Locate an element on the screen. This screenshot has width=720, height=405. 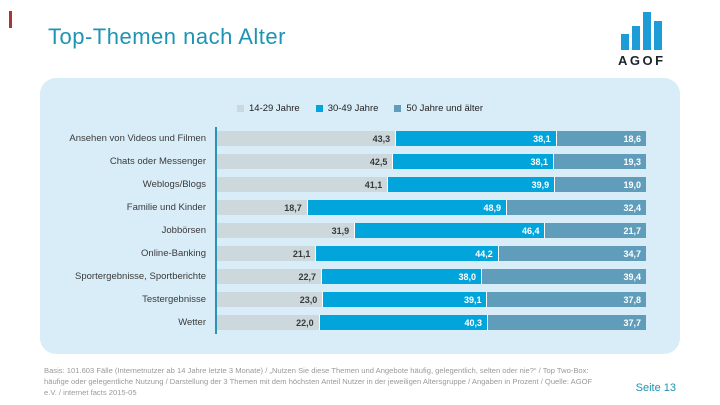
bar-segment: 21,7 is located at coordinates (595, 230).